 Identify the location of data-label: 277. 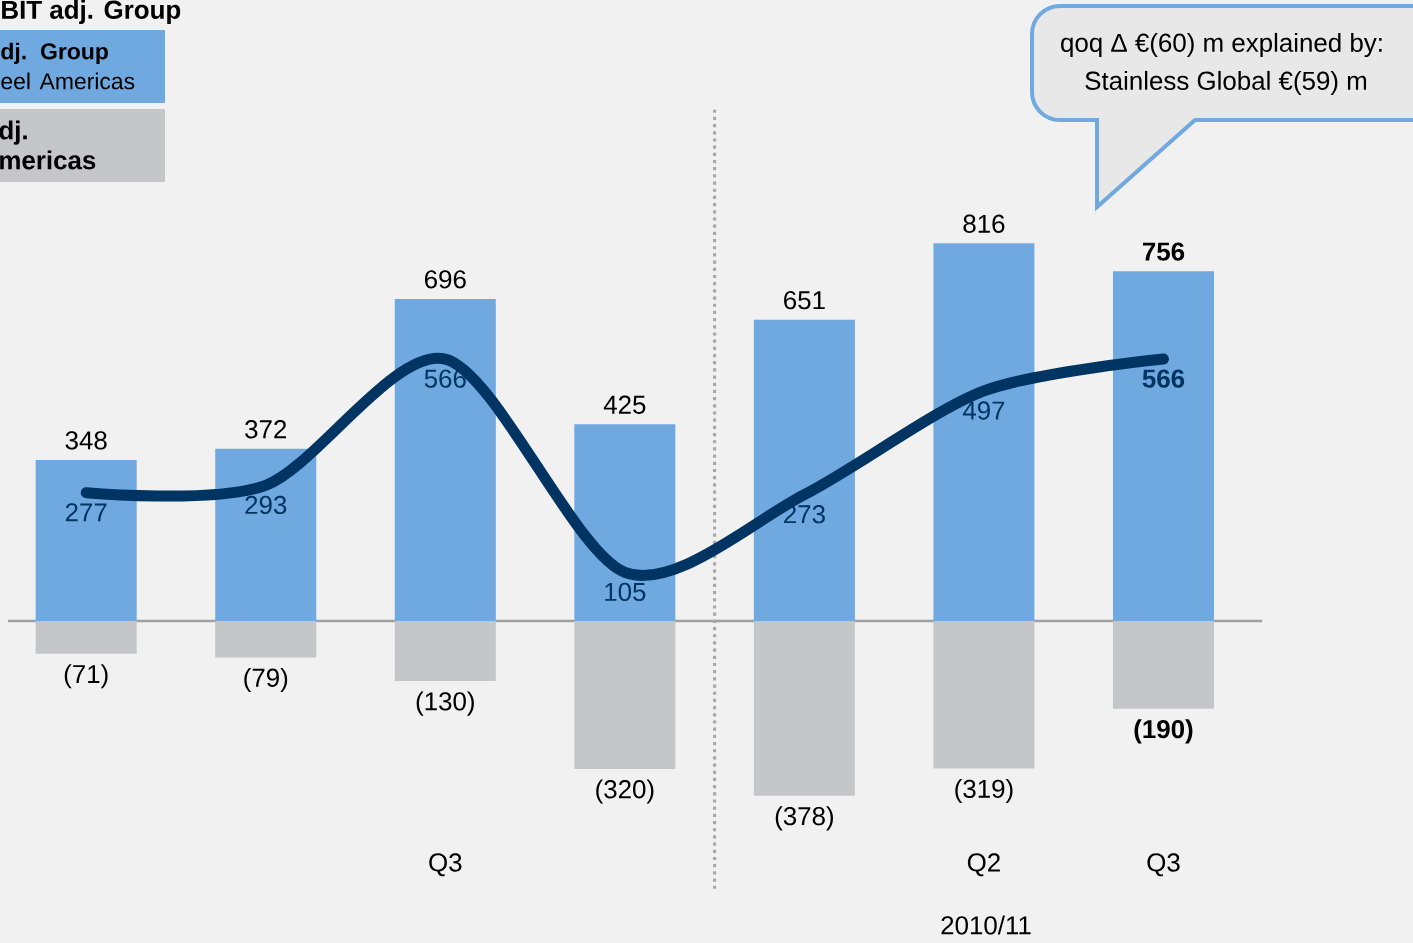
(86, 512).